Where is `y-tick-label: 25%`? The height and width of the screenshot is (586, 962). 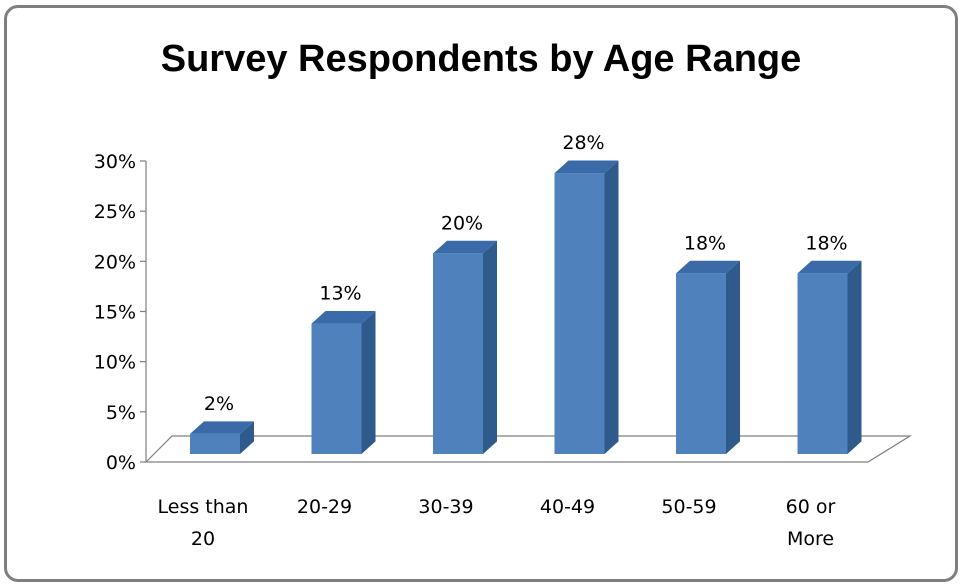
y-tick-label: 25% is located at coordinates (115, 212).